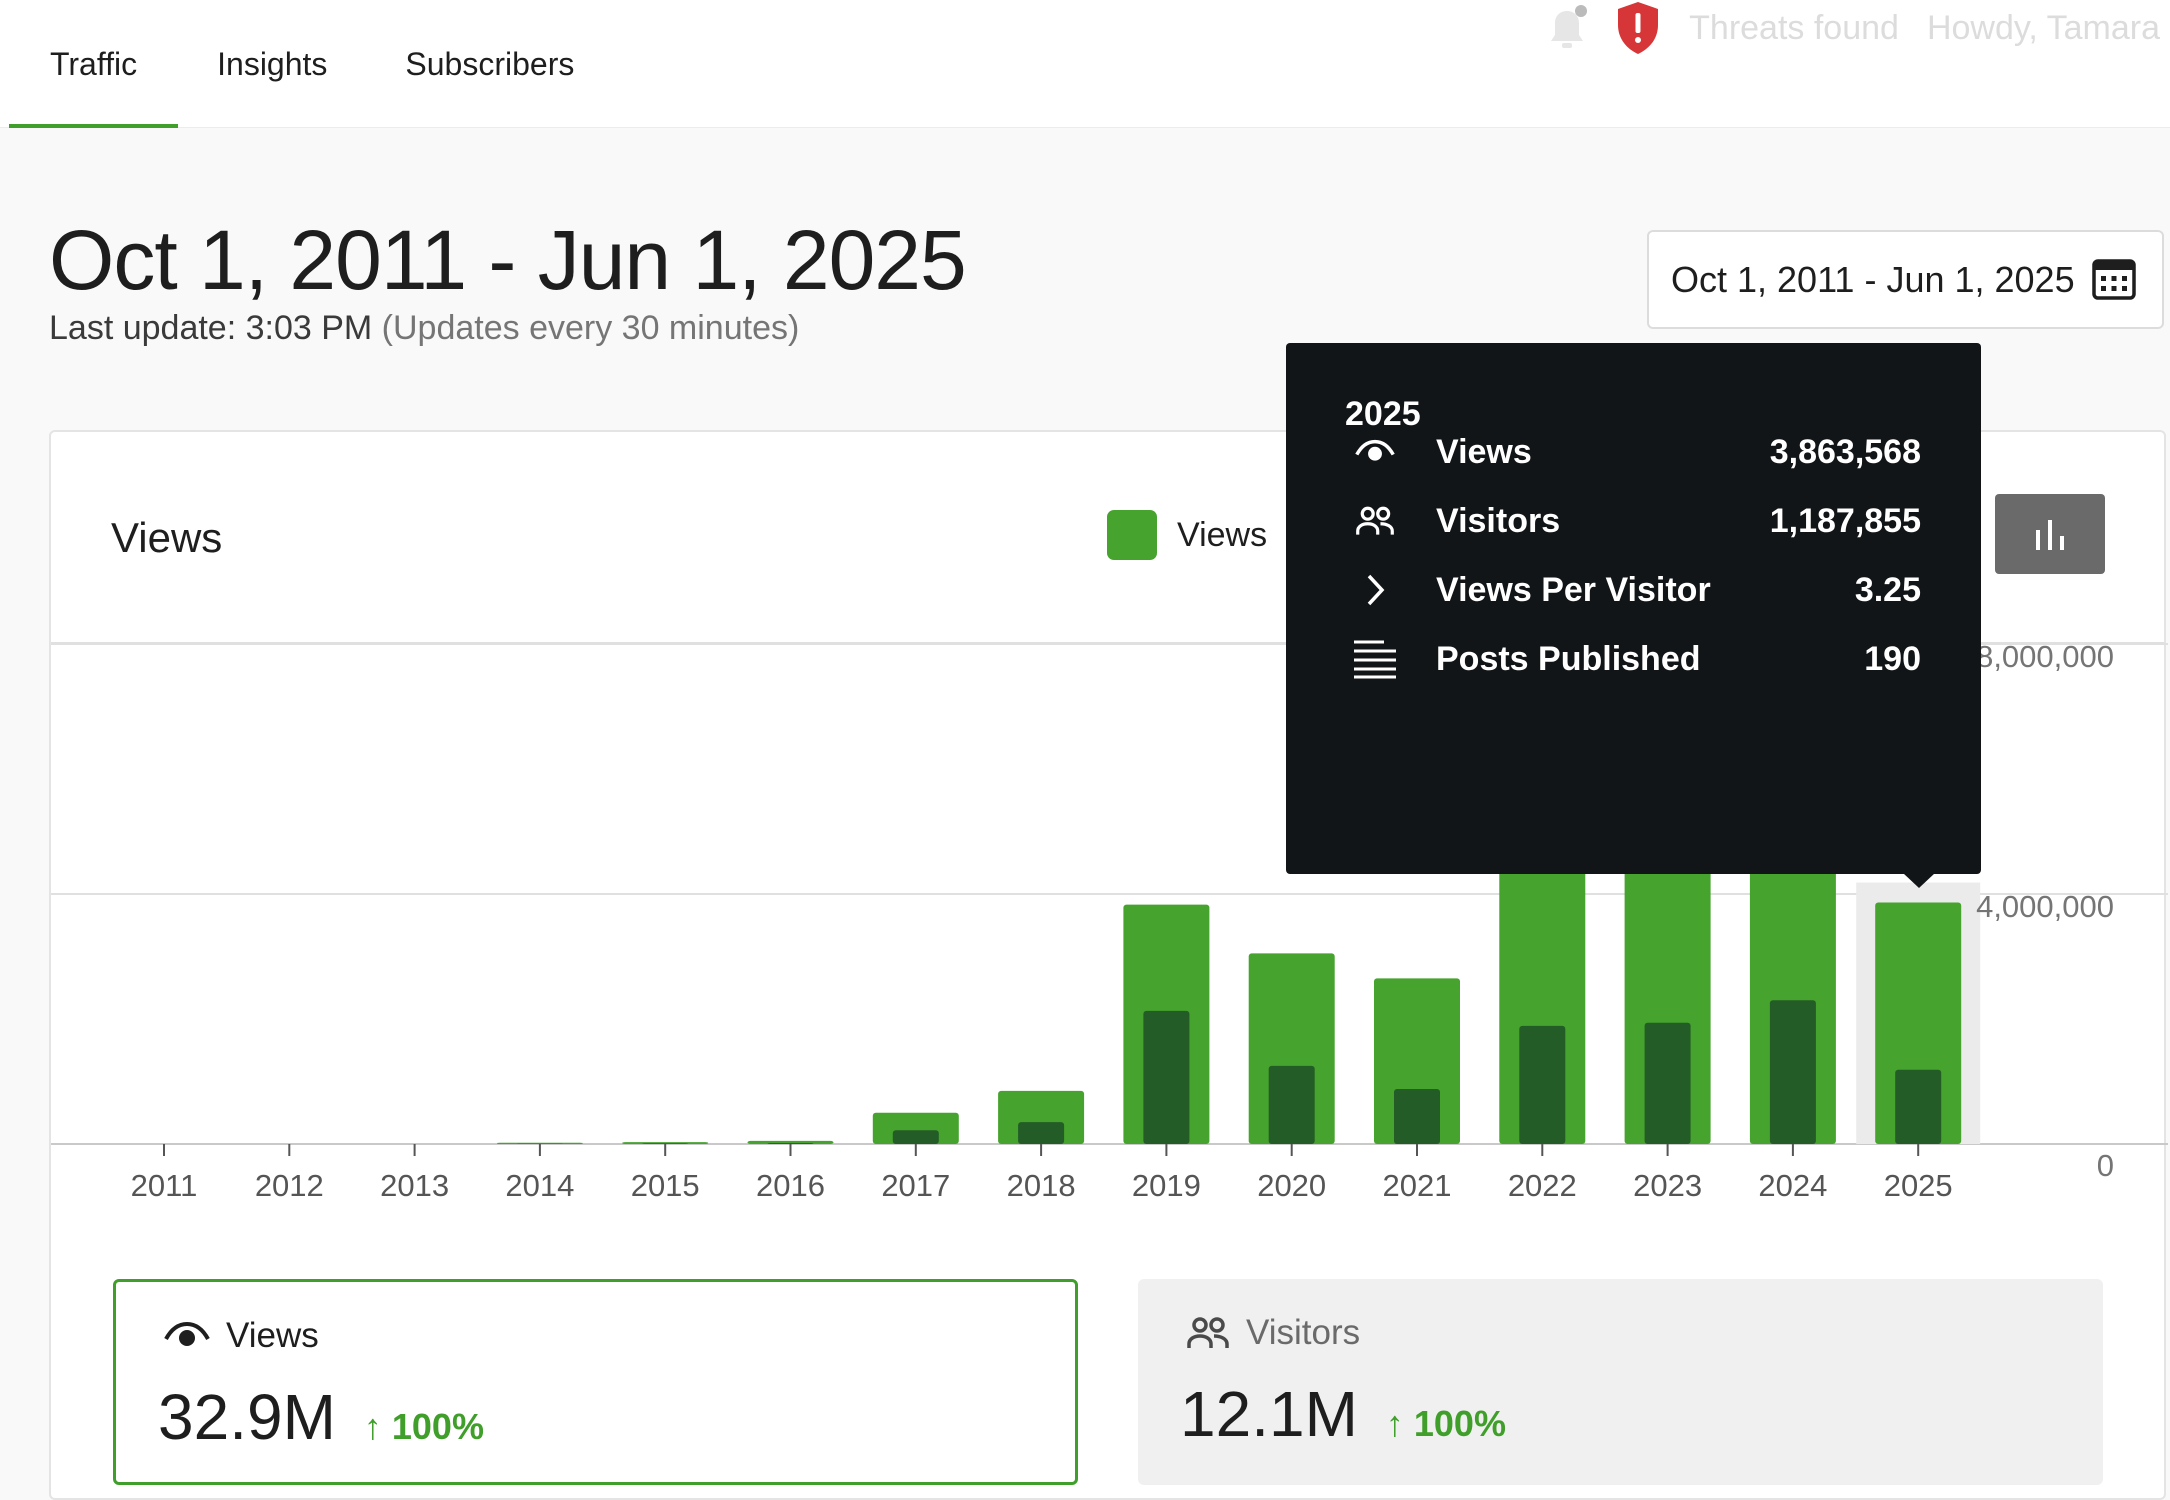 This screenshot has height=1500, width=2170. What do you see at coordinates (1542, 1185) in the screenshot?
I see `x-tick-label: 2022` at bounding box center [1542, 1185].